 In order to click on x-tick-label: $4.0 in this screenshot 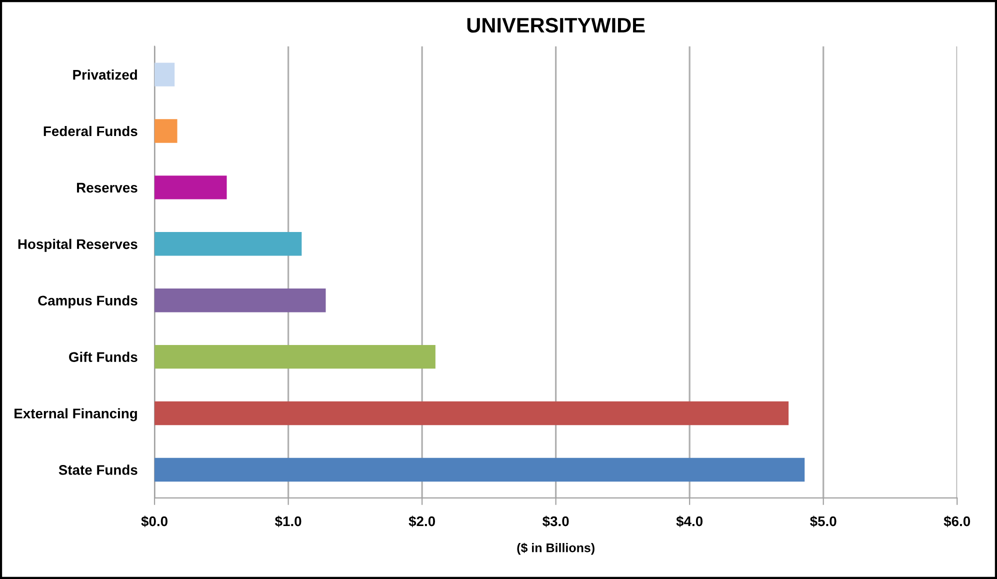, I will do `click(689, 522)`.